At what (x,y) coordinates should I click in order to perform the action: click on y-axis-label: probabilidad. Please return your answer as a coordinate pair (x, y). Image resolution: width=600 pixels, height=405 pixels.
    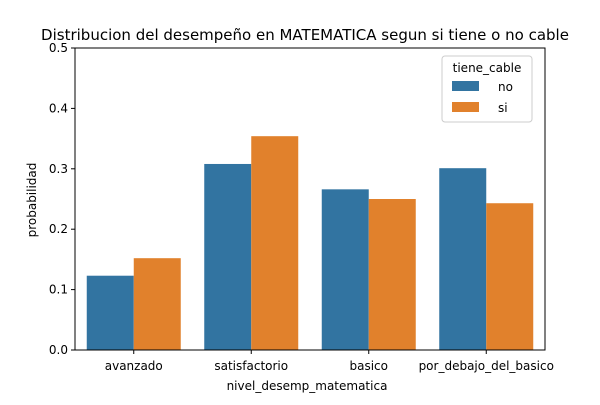
    Looking at the image, I should click on (32, 200).